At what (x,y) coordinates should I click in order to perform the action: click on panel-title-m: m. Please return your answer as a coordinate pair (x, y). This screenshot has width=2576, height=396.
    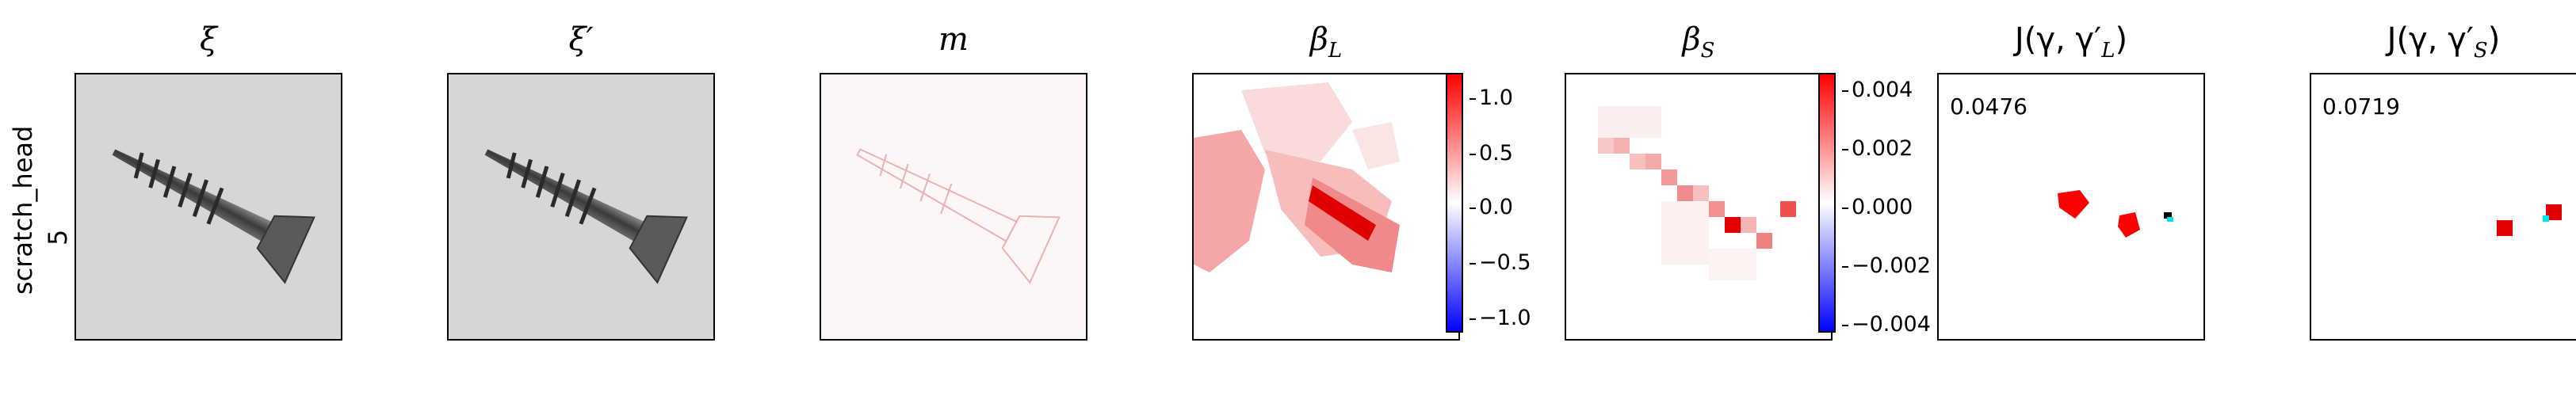
    Looking at the image, I should click on (954, 39).